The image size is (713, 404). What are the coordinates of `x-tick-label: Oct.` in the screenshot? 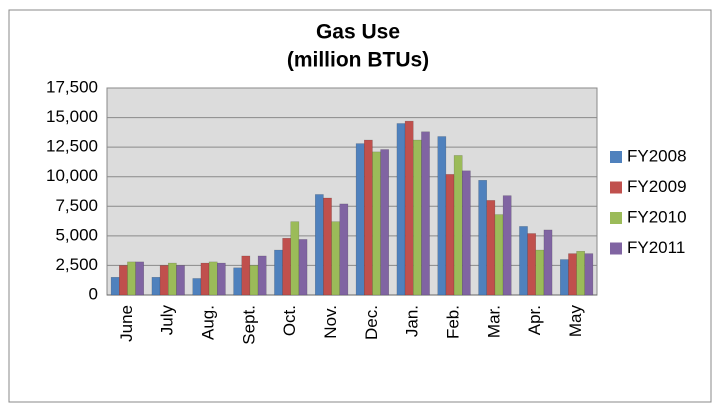 It's located at (289, 320).